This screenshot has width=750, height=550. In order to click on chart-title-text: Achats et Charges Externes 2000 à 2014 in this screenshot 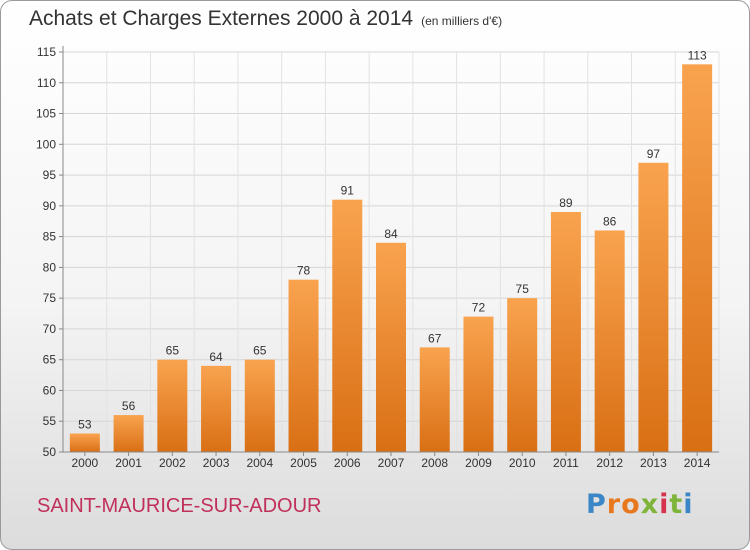, I will do `click(221, 18)`.